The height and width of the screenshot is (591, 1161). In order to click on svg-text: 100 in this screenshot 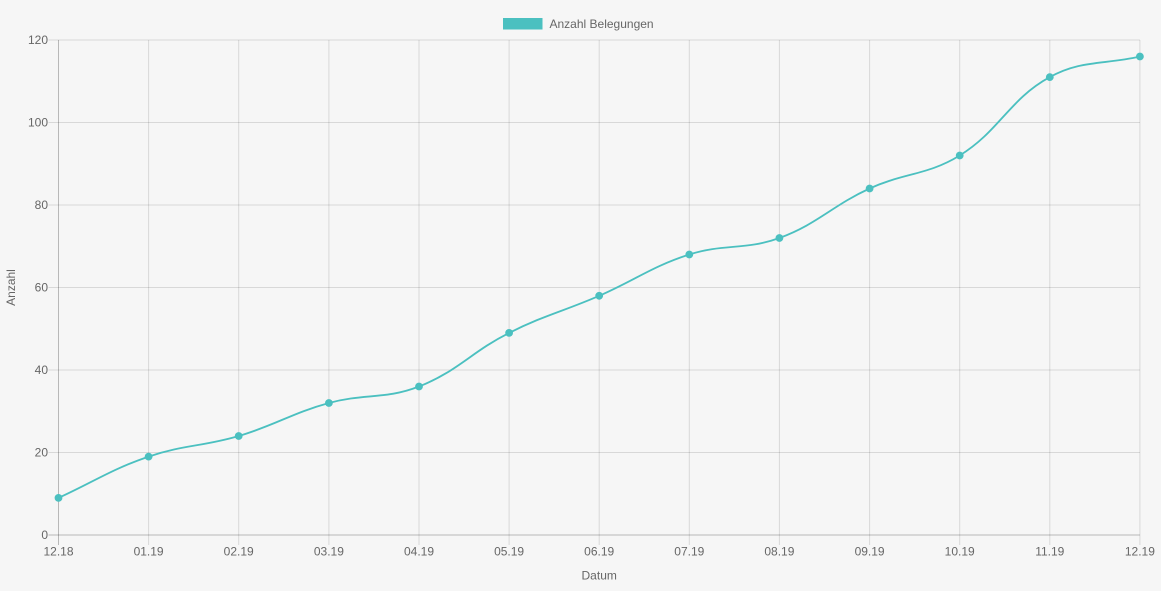, I will do `click(38, 123)`.